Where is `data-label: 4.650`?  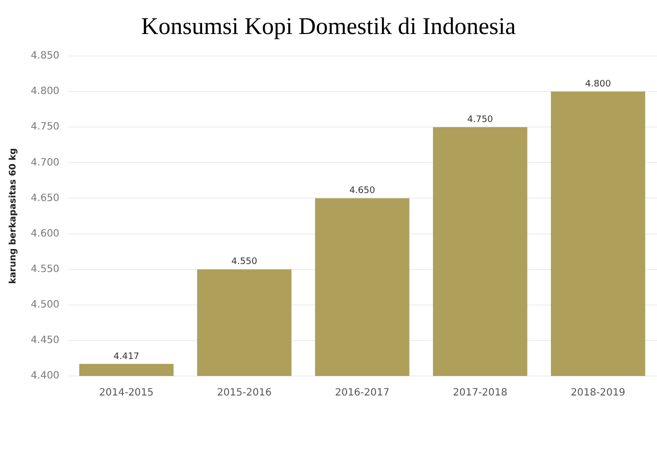
data-label: 4.650 is located at coordinates (362, 191).